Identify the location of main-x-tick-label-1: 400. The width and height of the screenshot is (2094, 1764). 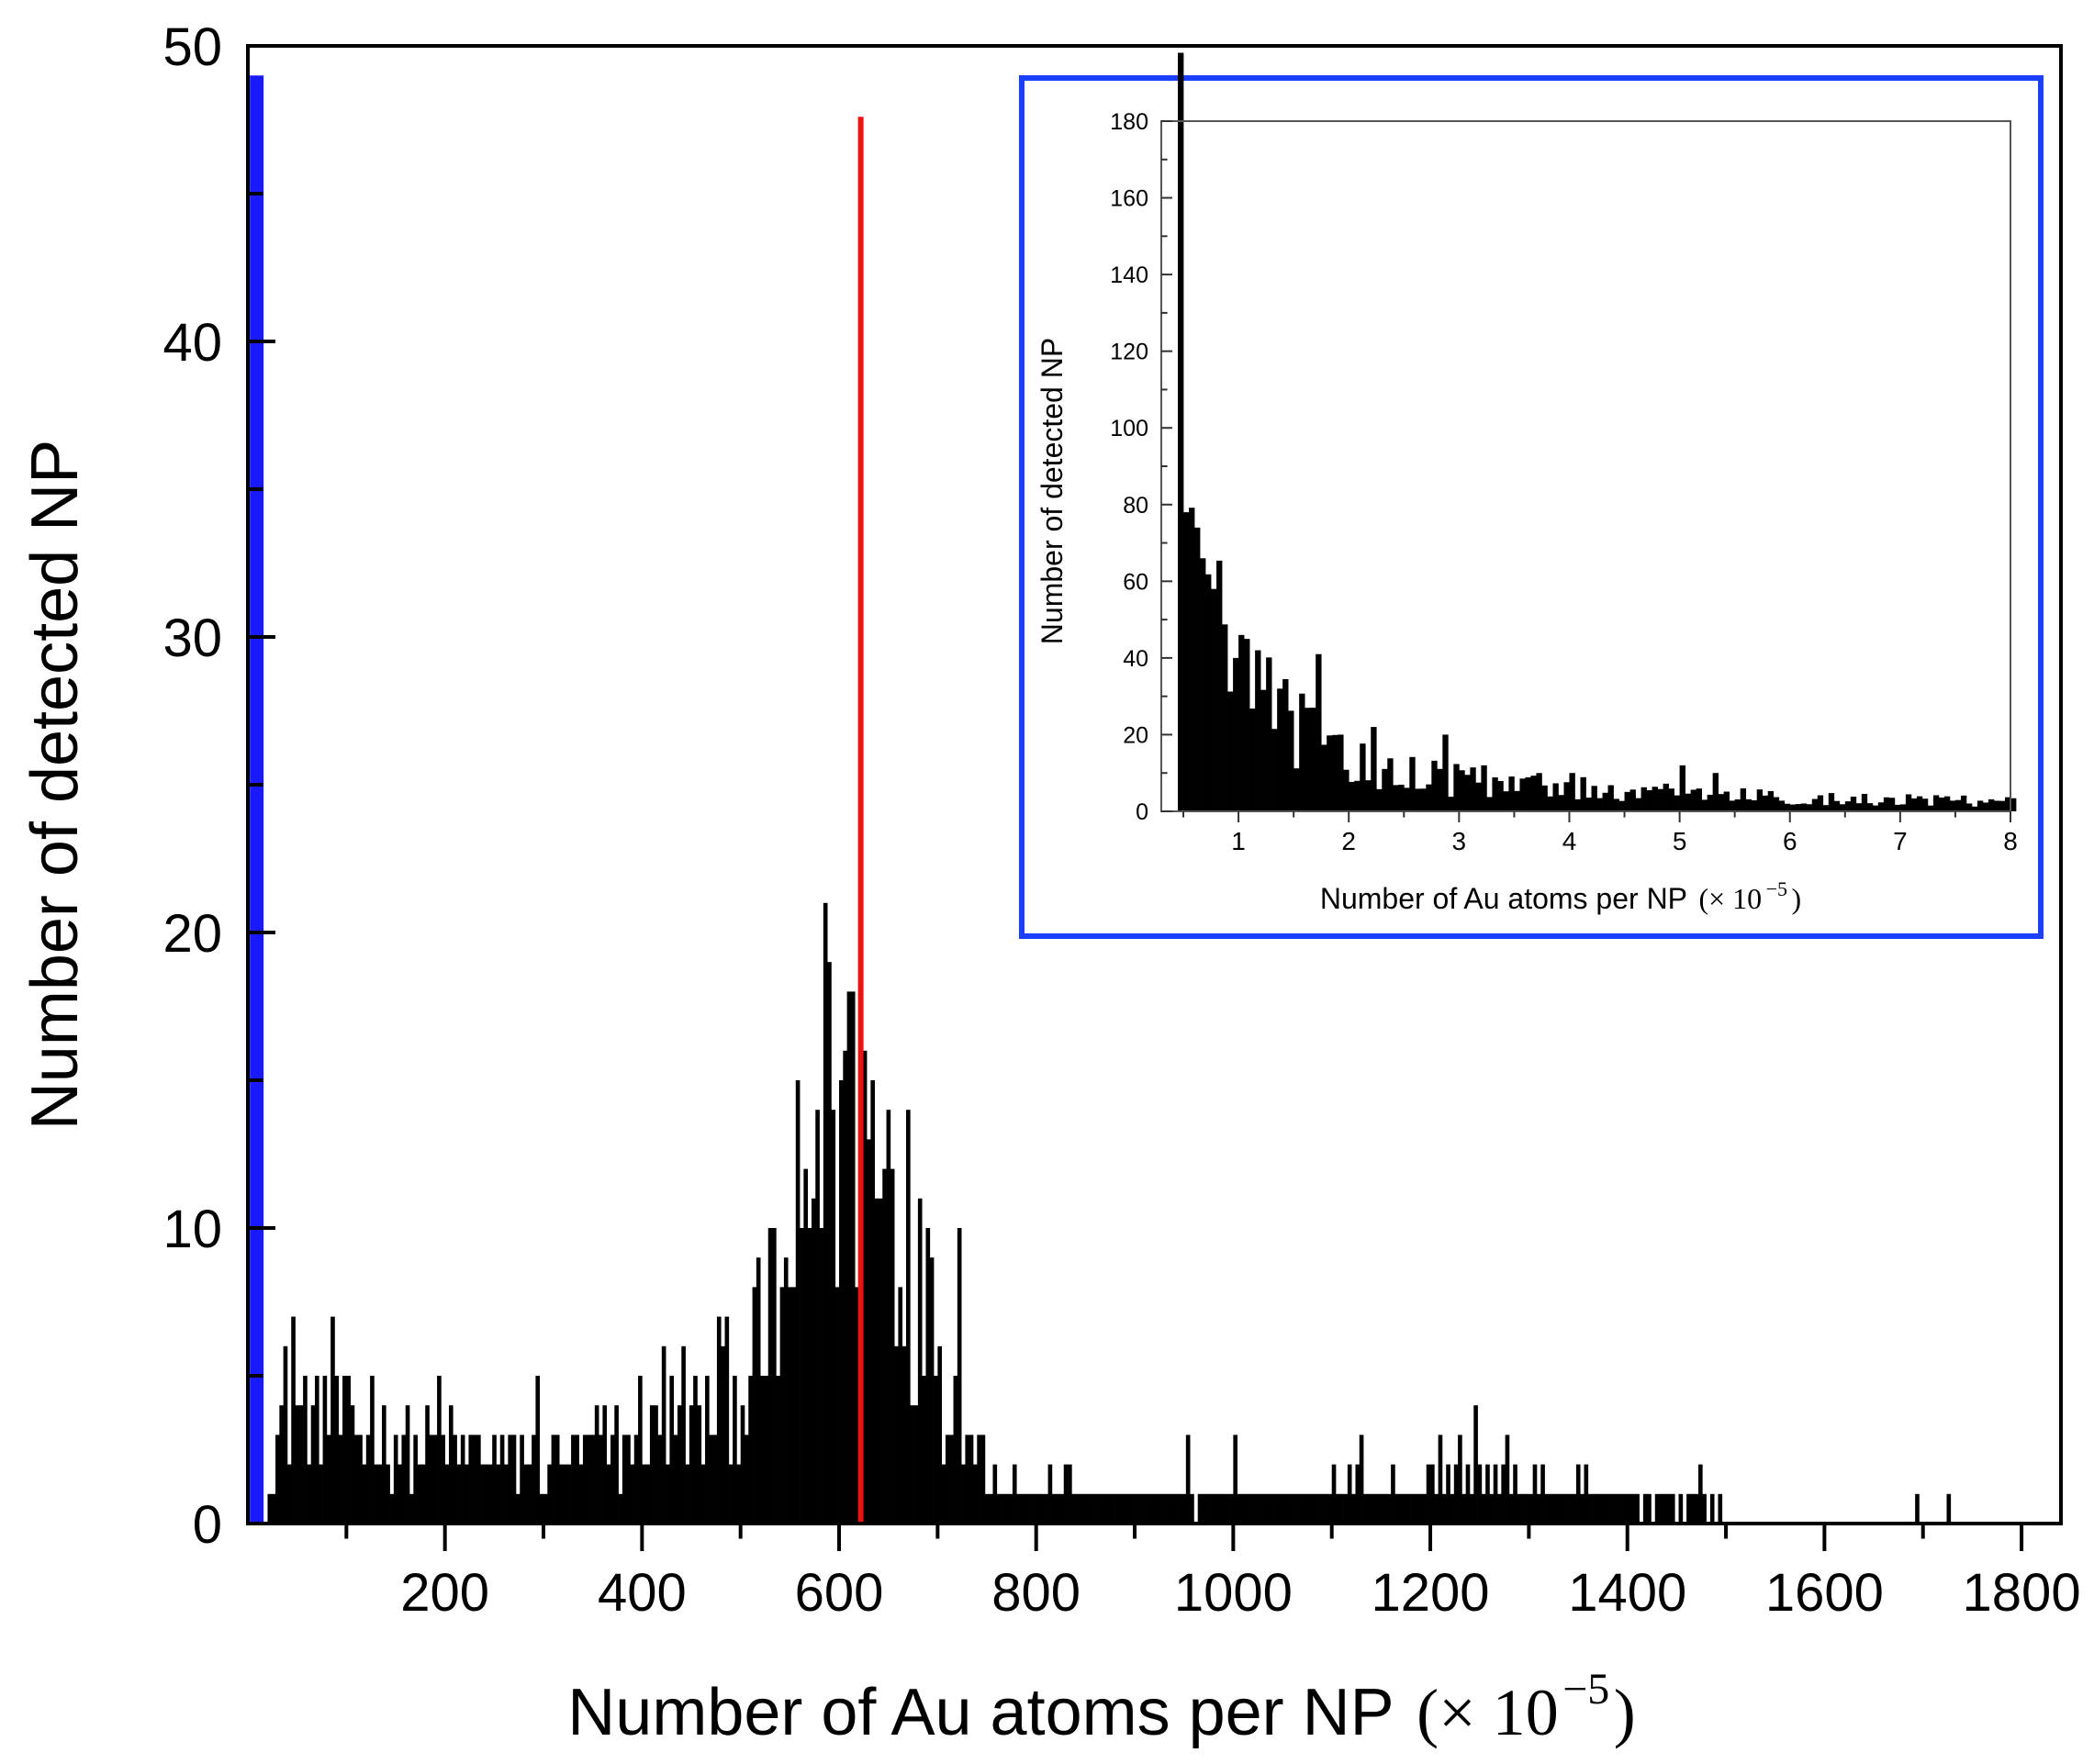
(642, 1593).